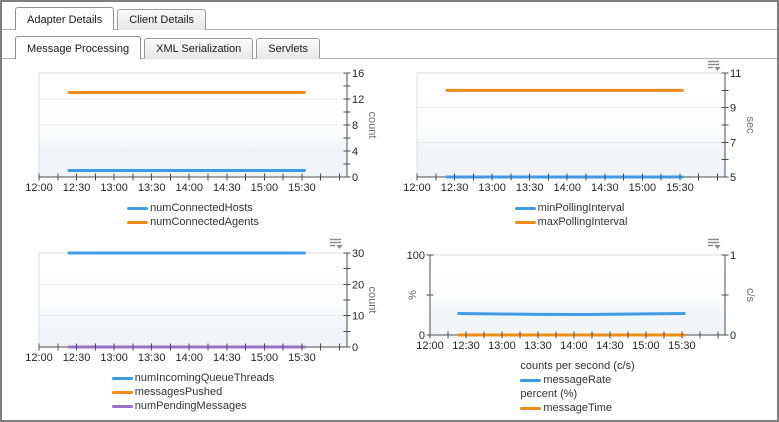 The height and width of the screenshot is (422, 779). Describe the element at coordinates (358, 285) in the screenshot. I see `y-tick-label: 20` at that location.